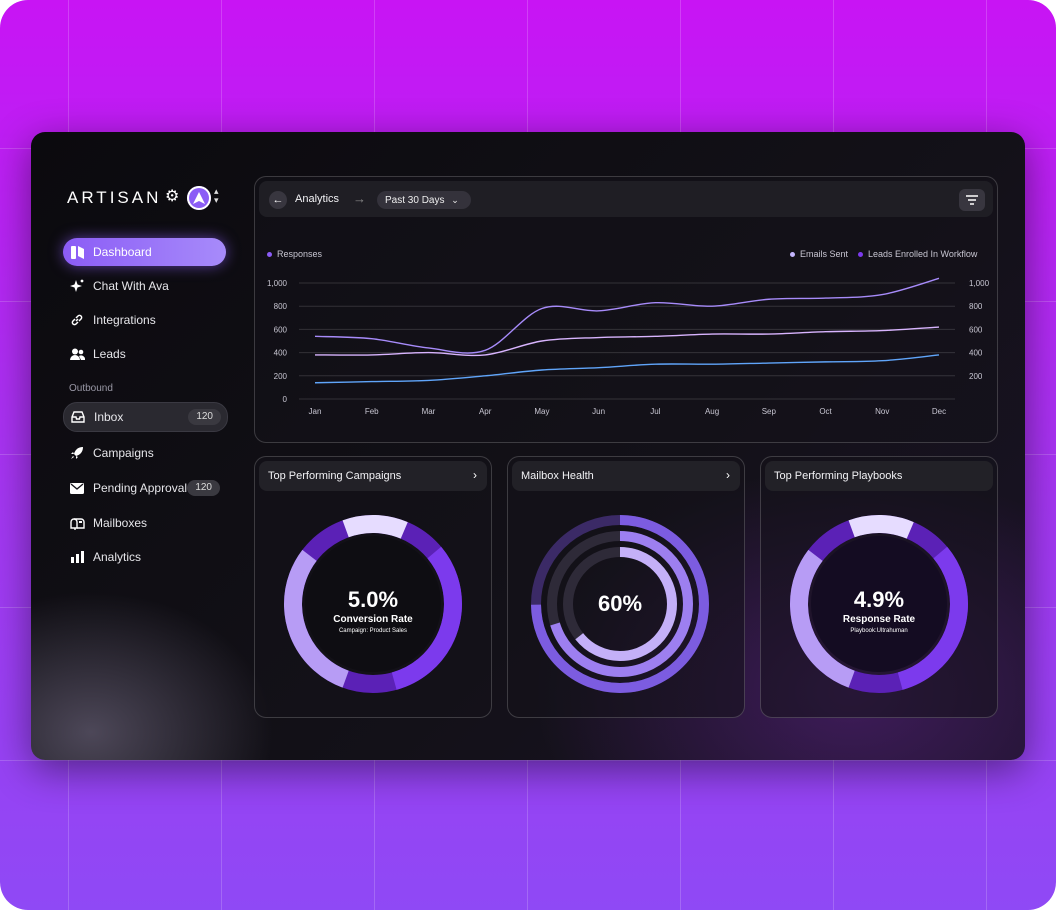  Describe the element at coordinates (281, 376) in the screenshot. I see `y-tick-label: 200` at that location.